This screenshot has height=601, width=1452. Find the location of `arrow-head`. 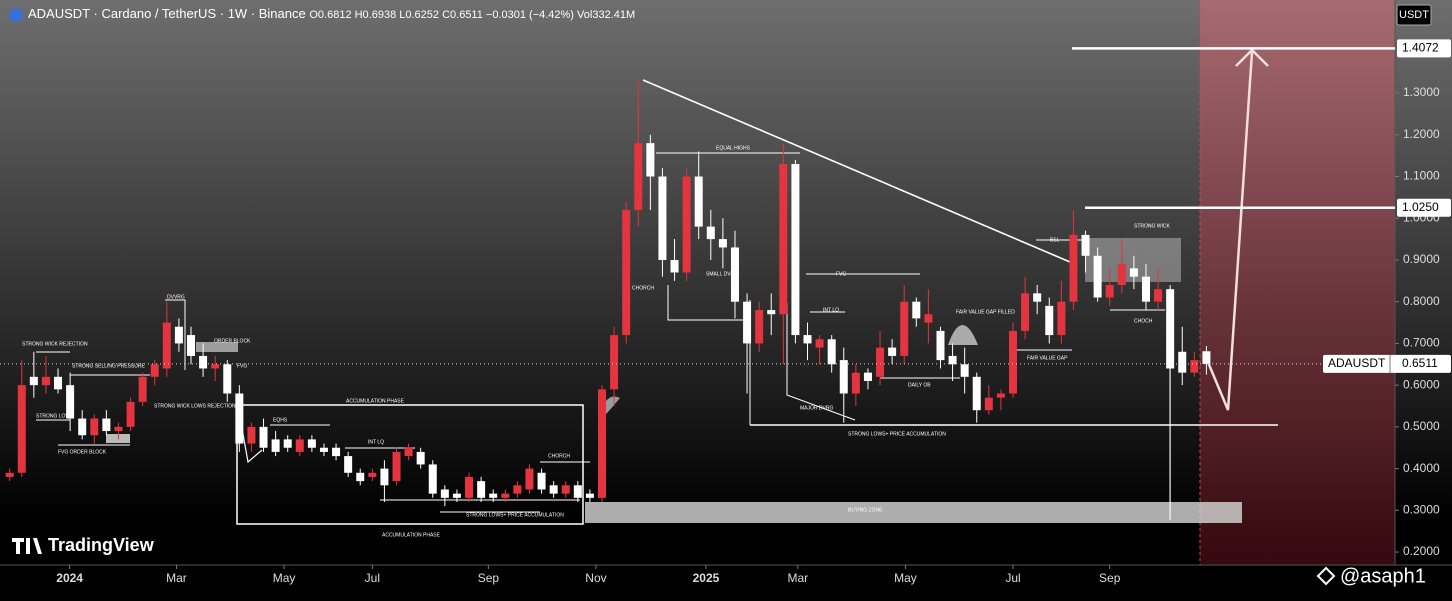

arrow-head is located at coordinates (1252, 57).